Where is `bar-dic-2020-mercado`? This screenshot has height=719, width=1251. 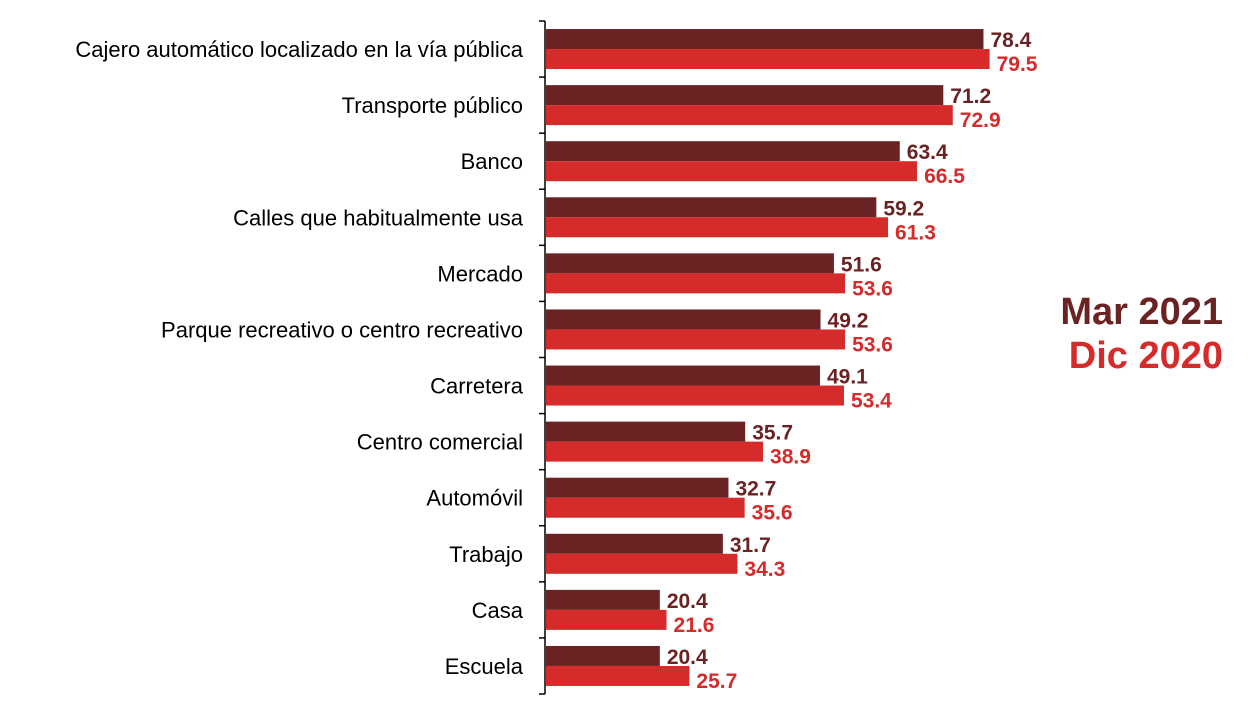
bar-dic-2020-mercado is located at coordinates (696, 283).